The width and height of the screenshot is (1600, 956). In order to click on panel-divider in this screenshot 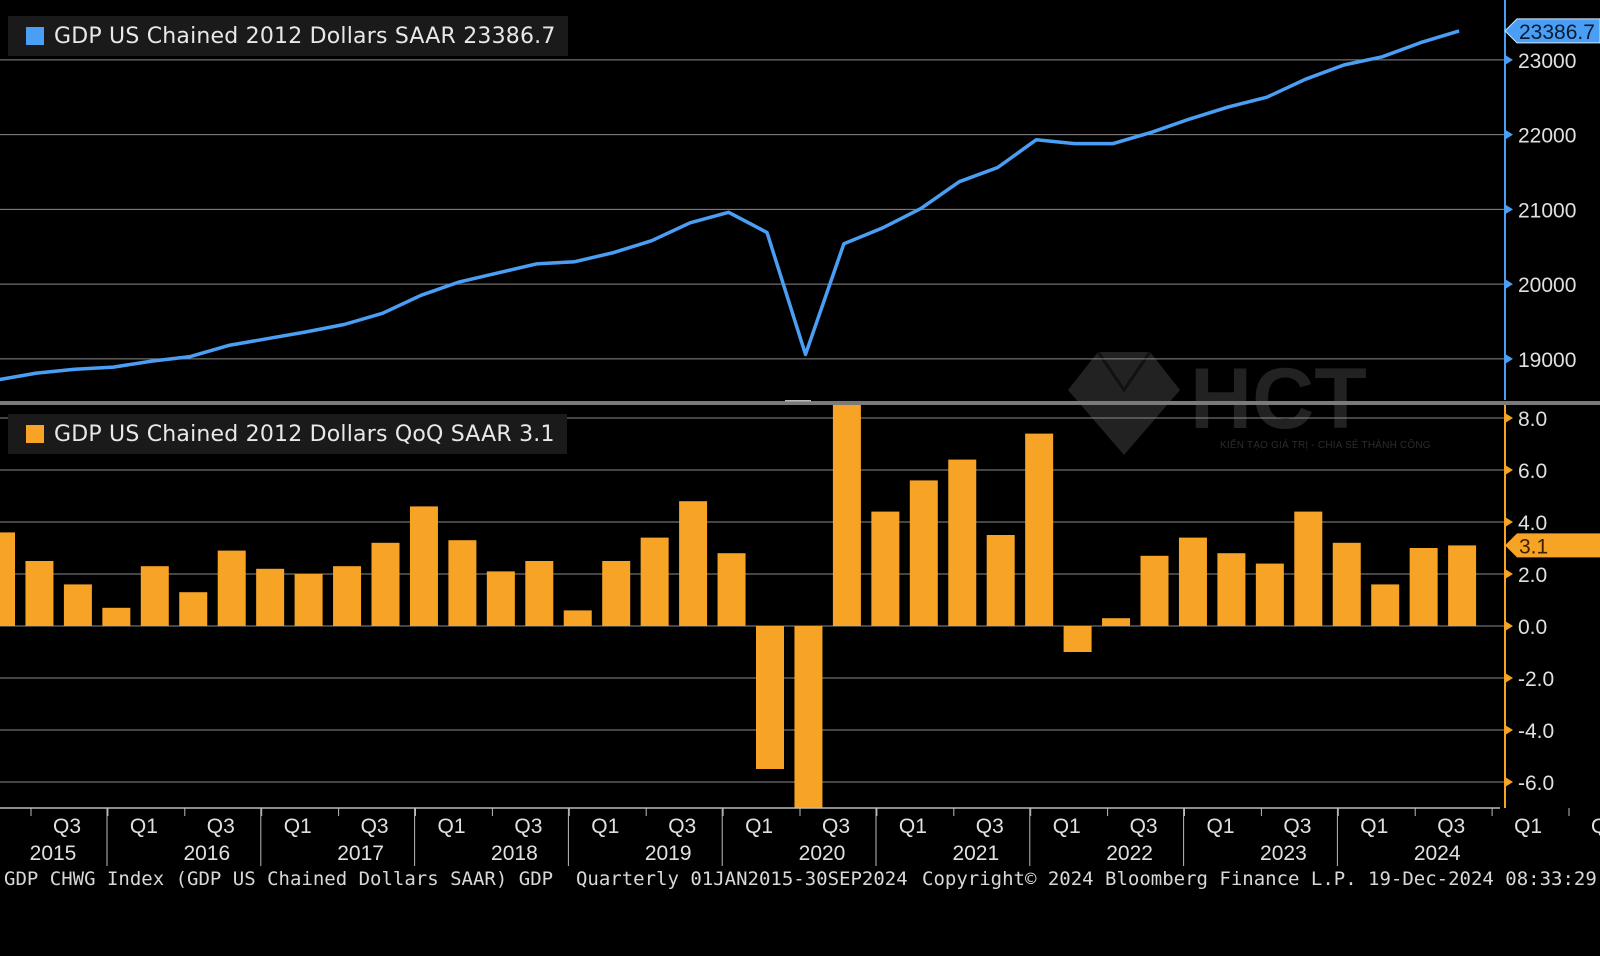, I will do `click(800, 403)`.